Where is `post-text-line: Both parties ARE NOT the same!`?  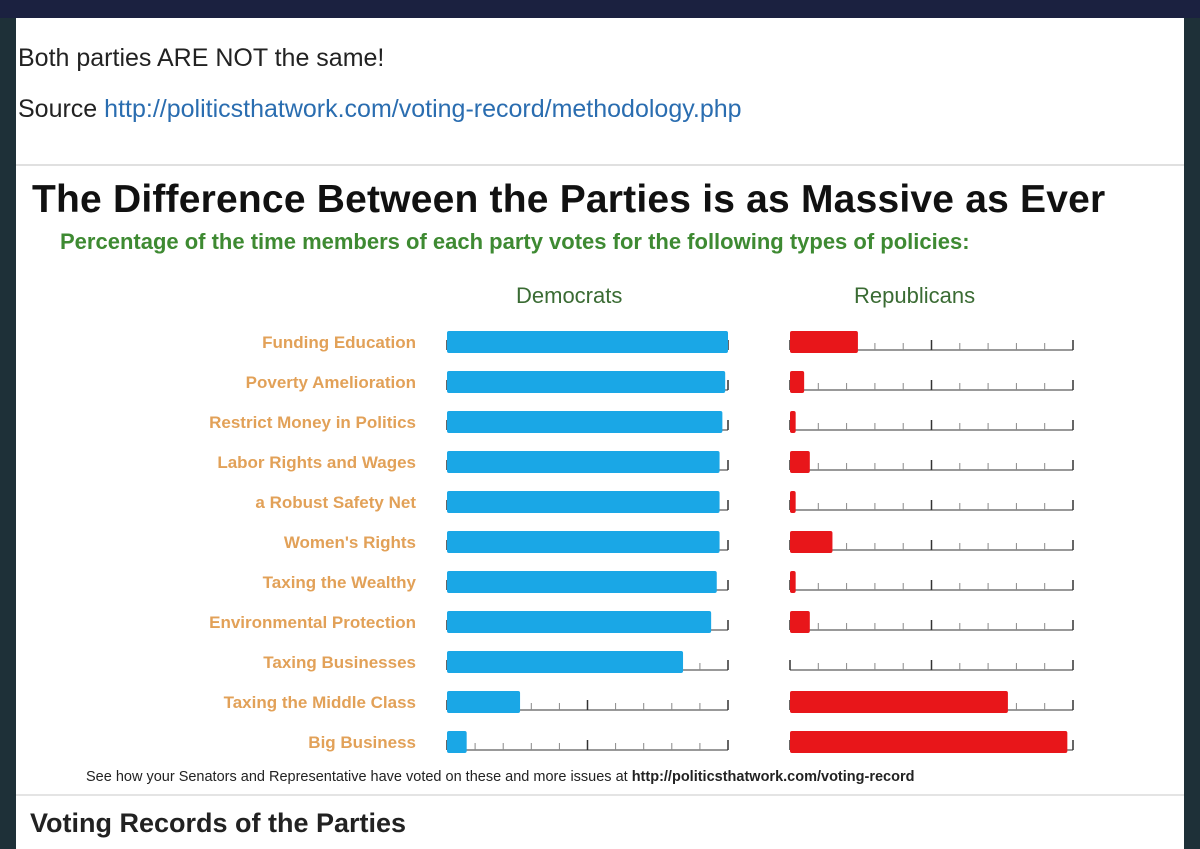
post-text-line: Both parties ARE NOT the same! is located at coordinates (201, 58).